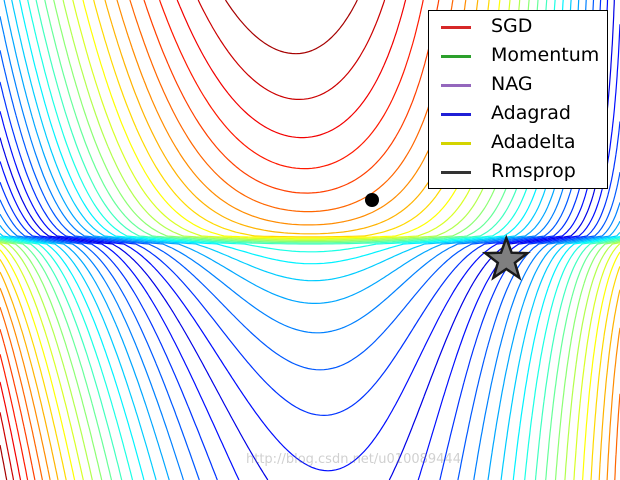  Describe the element at coordinates (512, 84) in the screenshot. I see `legend-label: NAG` at that location.